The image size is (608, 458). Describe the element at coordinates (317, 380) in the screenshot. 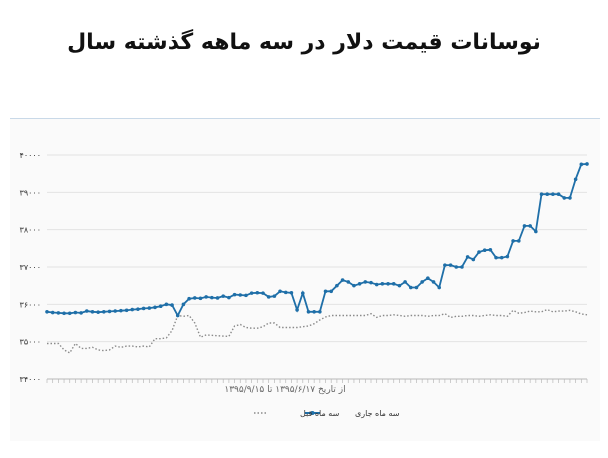

I see `x-axis` at that location.